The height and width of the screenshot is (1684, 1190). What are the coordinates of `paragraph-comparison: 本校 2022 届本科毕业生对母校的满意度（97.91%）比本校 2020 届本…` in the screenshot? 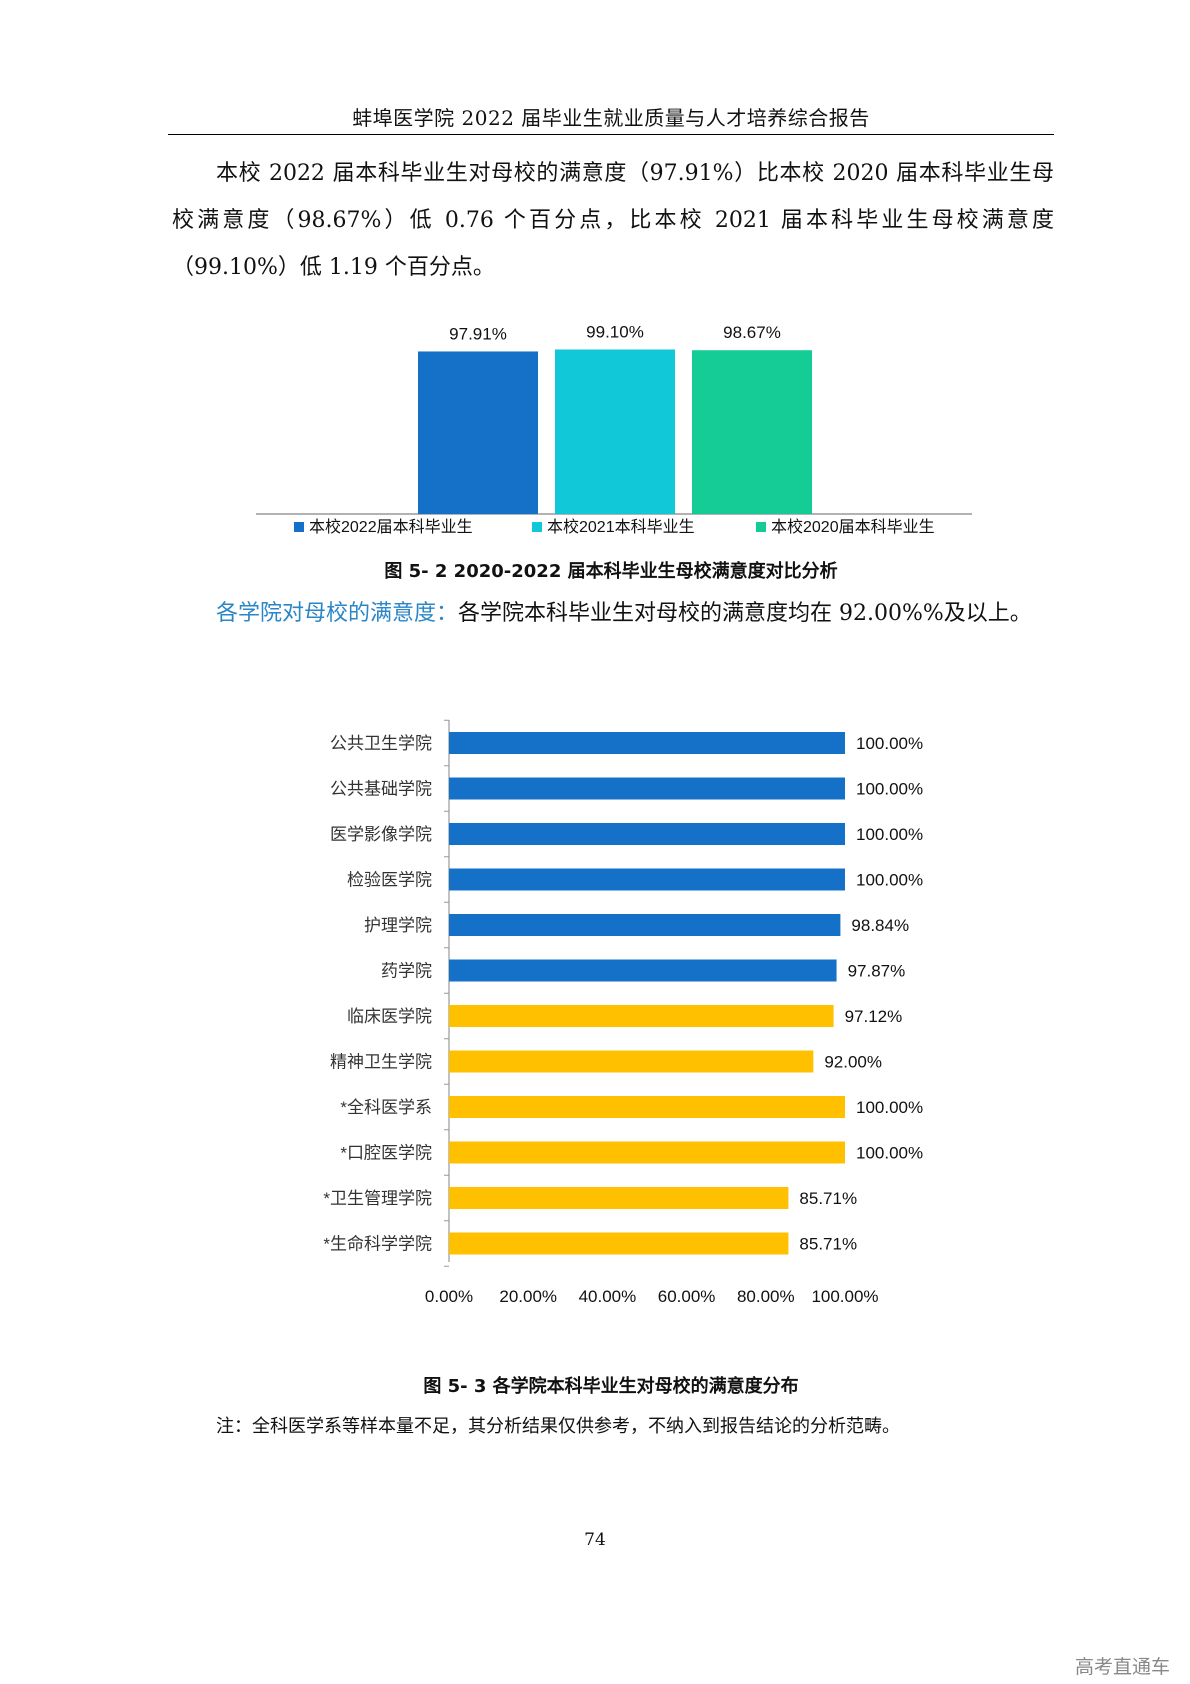 It's located at (613, 220).